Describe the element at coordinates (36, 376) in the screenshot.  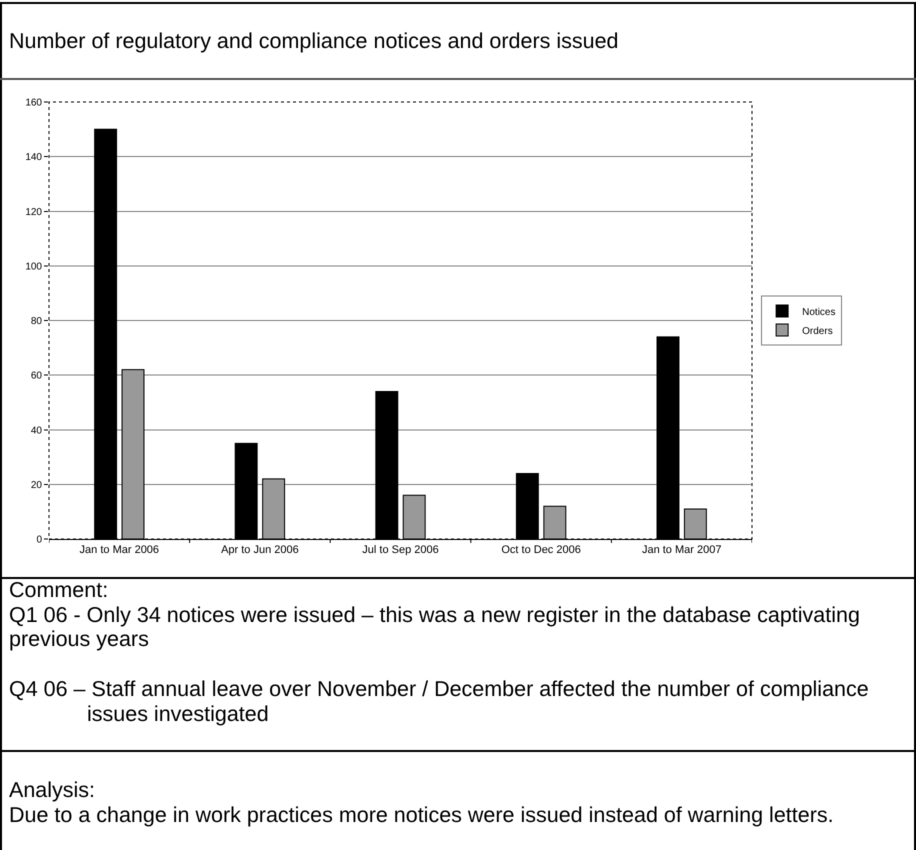
I see `y-tick-label: 60` at that location.